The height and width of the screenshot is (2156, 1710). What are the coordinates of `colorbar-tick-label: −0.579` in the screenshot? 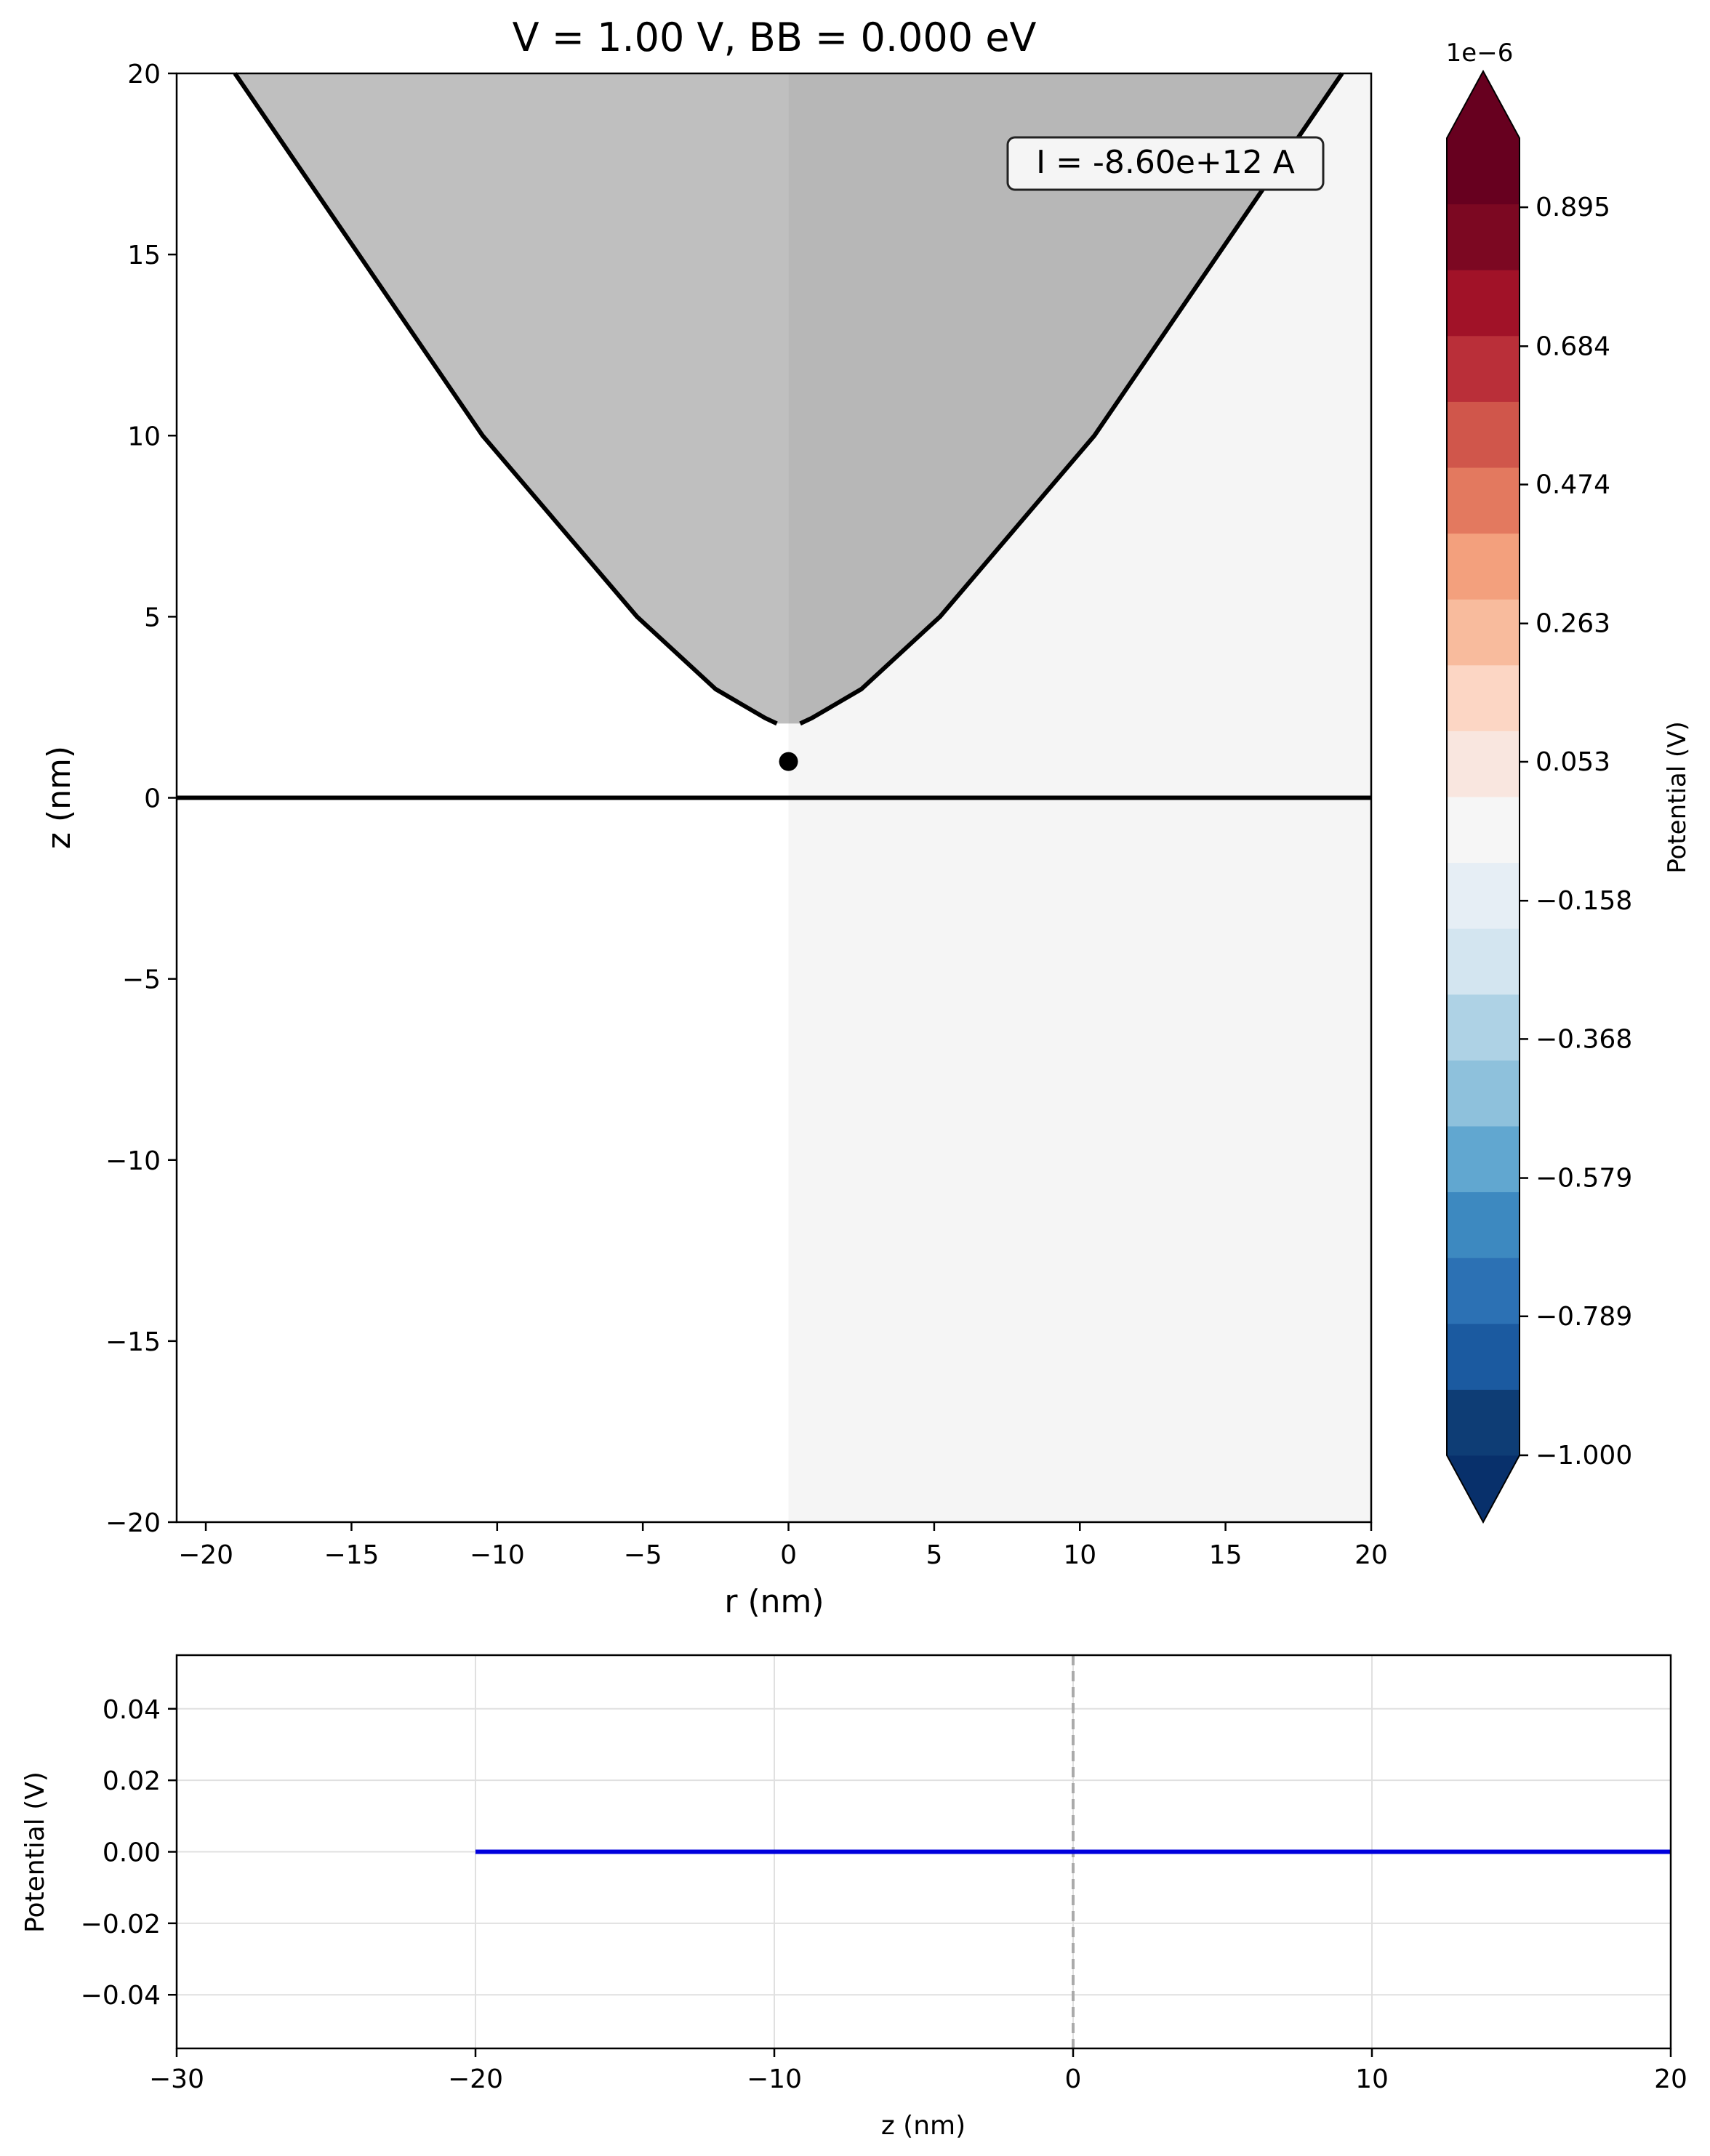 It's located at (1584, 1179).